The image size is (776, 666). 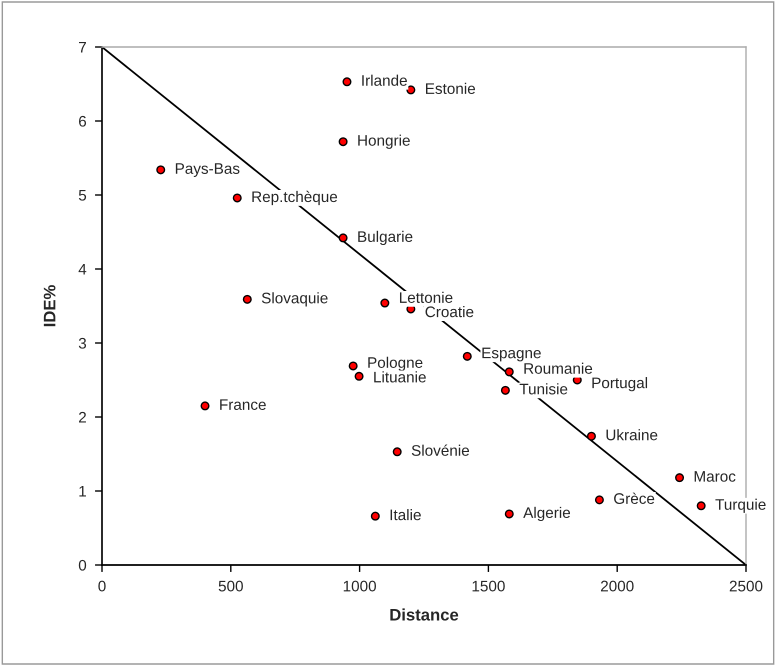 What do you see at coordinates (295, 198) in the screenshot?
I see `annotation: Rep.tchèque` at bounding box center [295, 198].